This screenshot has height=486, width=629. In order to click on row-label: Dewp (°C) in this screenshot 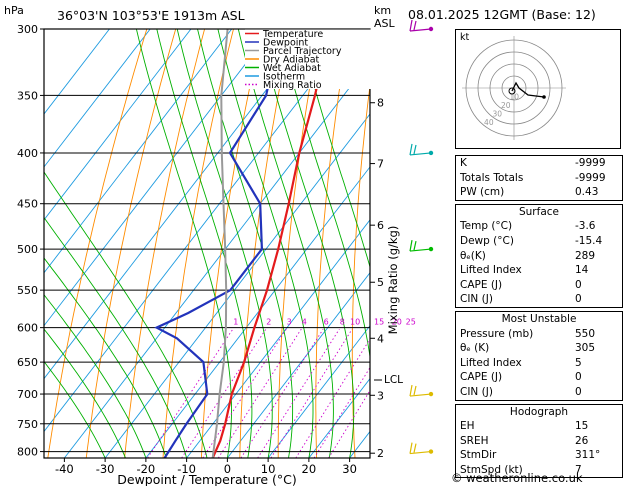, I will do `click(487, 240)`.